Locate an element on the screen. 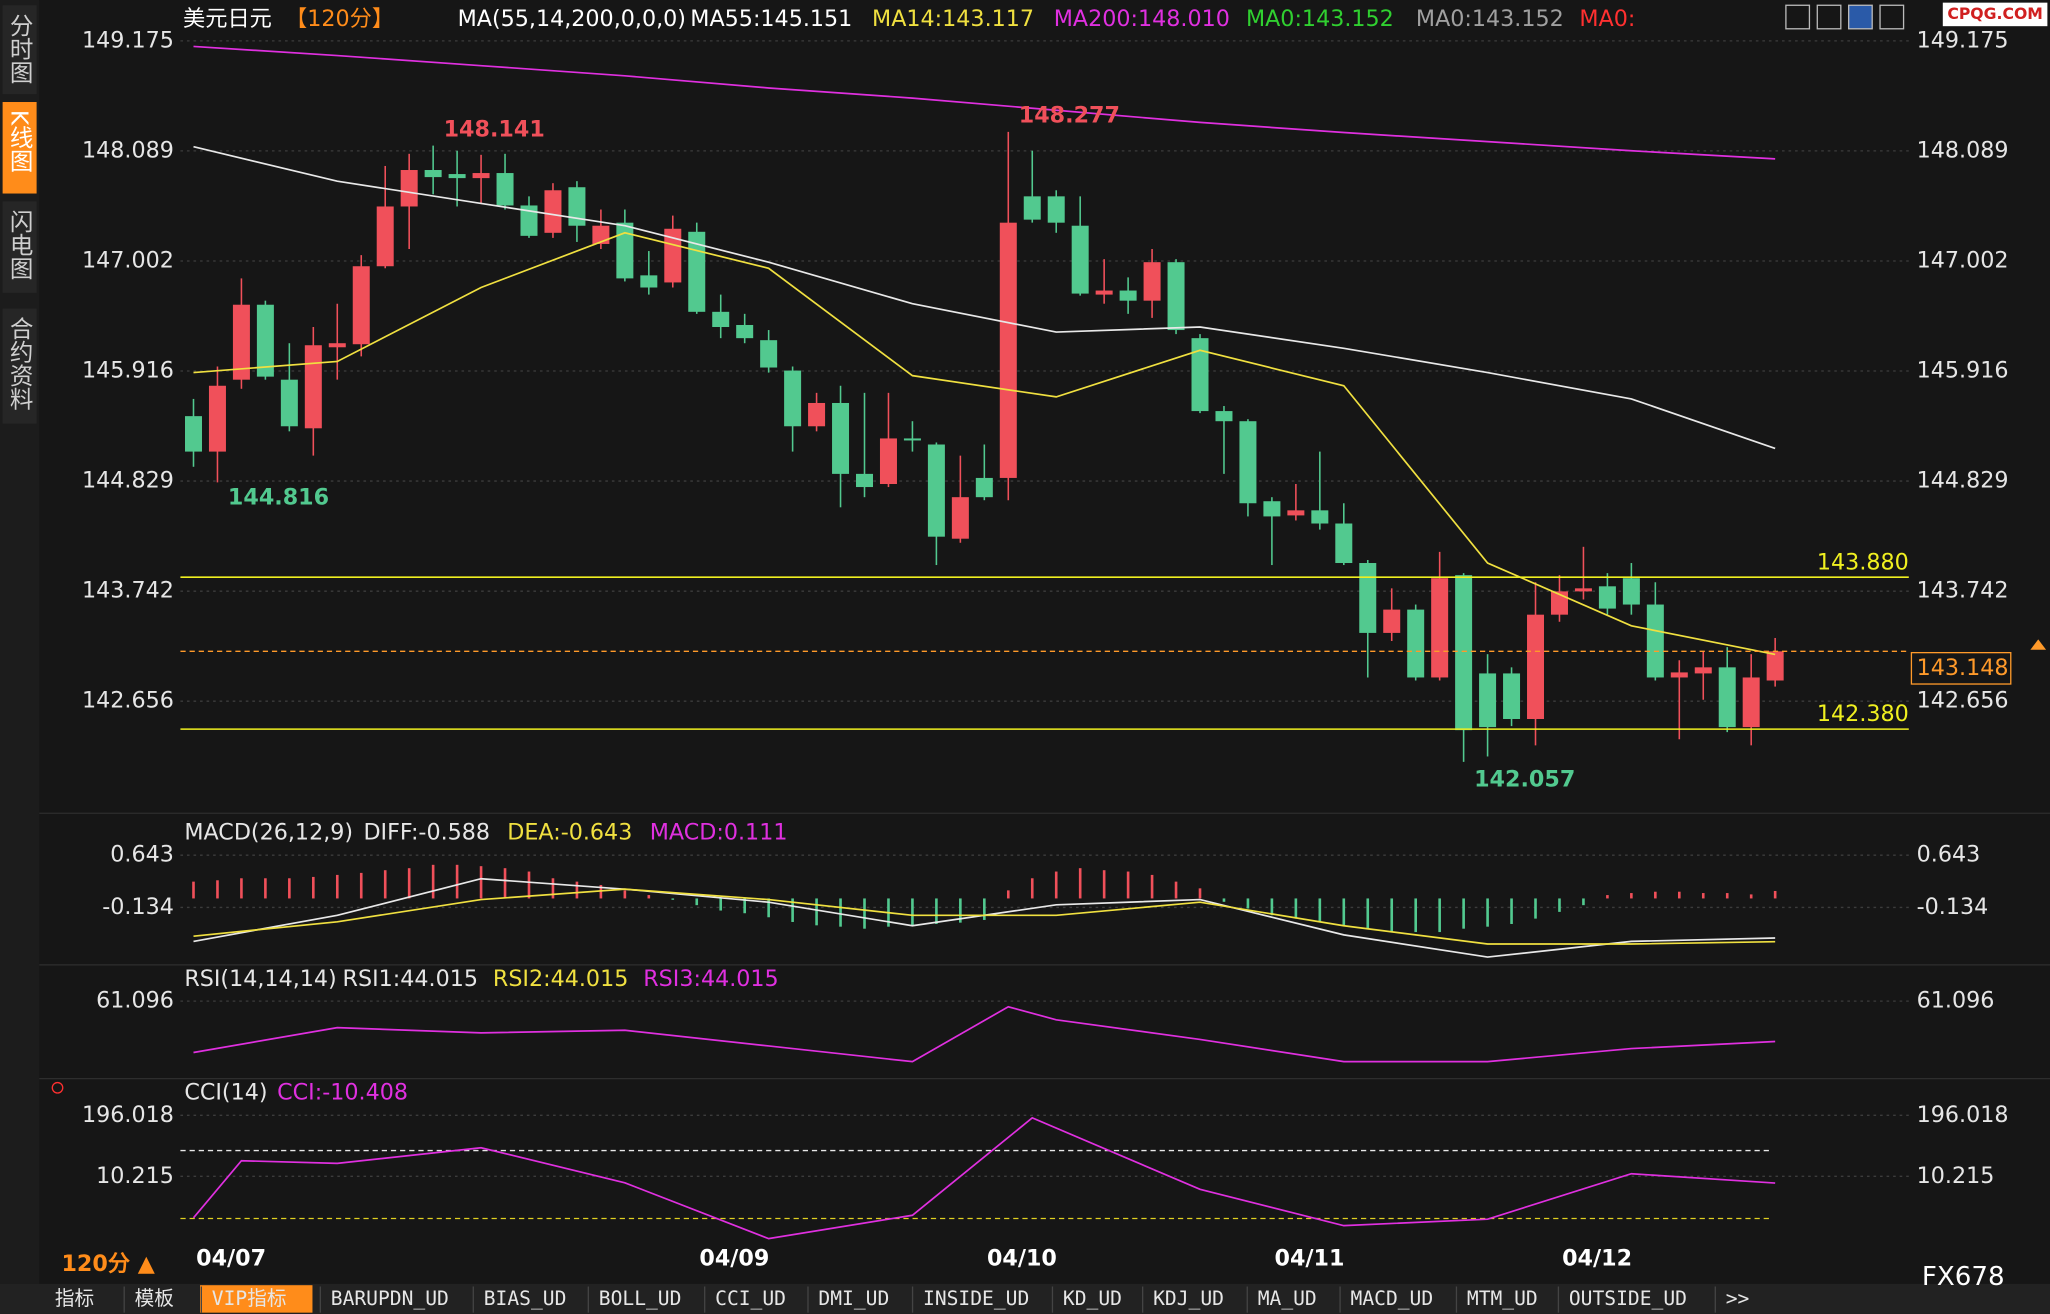  watermark-bg is located at coordinates (1995, 14).